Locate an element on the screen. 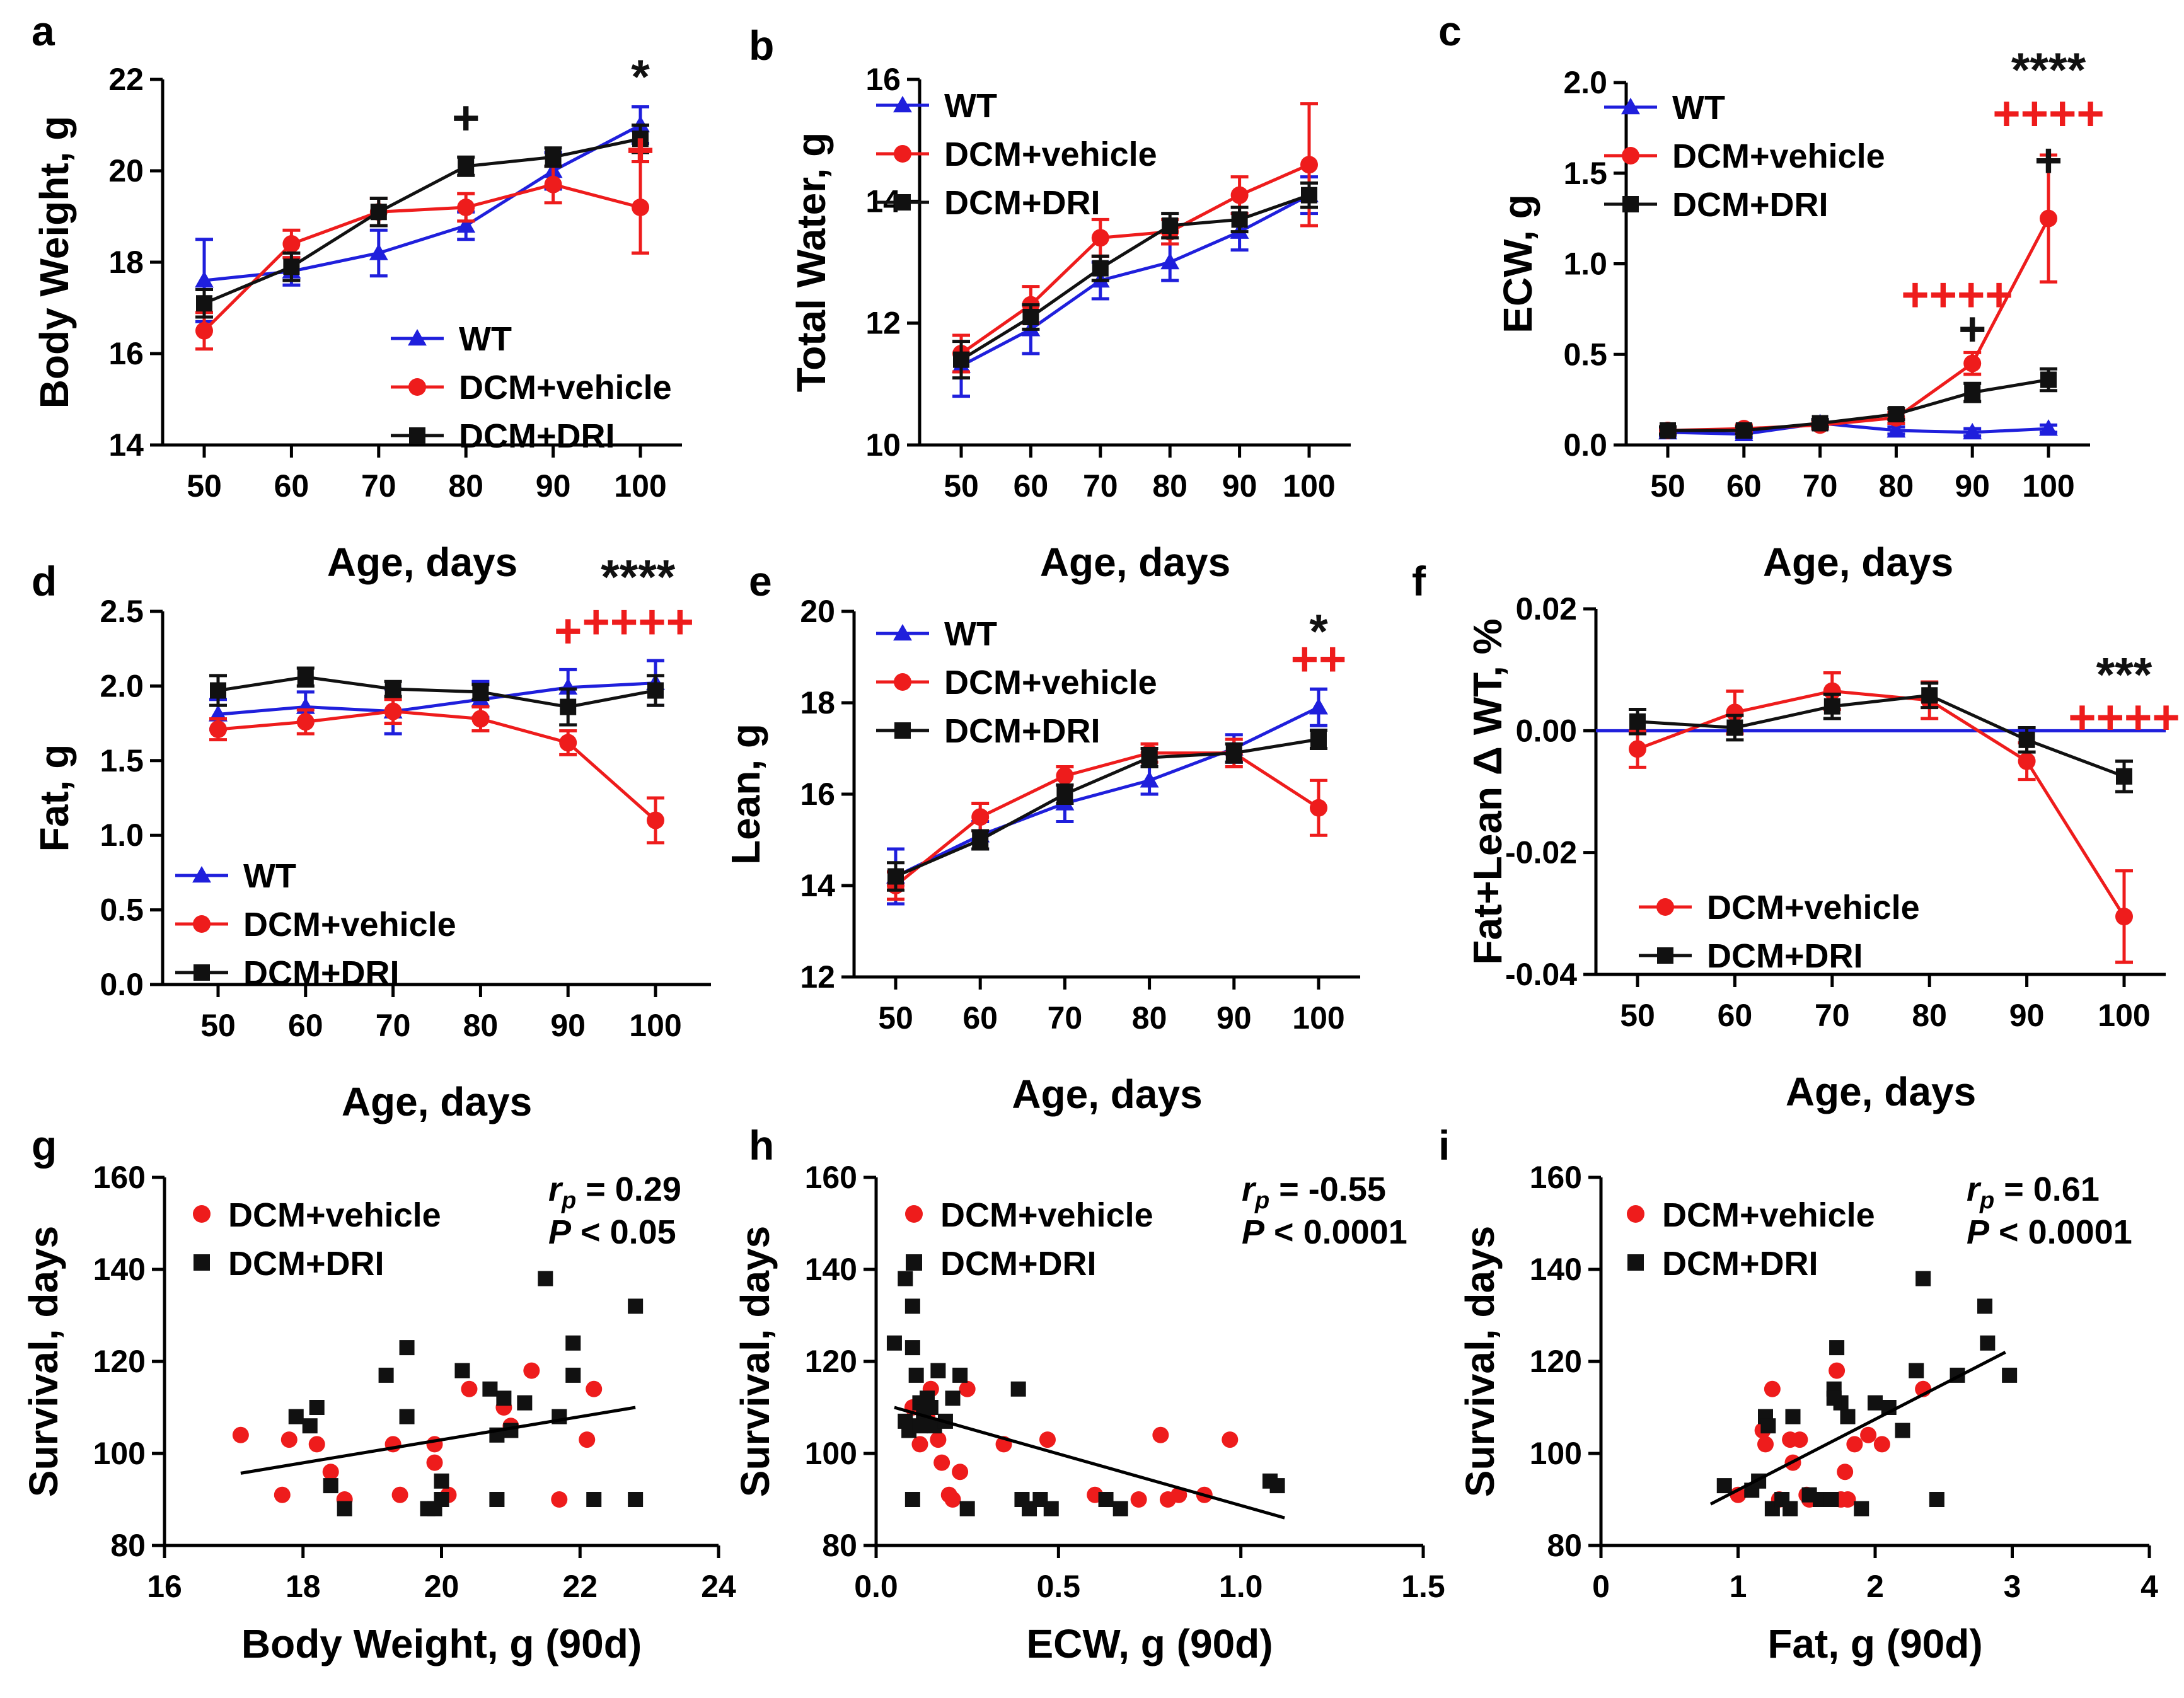 The image size is (2184, 1698). panel-g-p-value: P < 0.05 is located at coordinates (612, 1232).